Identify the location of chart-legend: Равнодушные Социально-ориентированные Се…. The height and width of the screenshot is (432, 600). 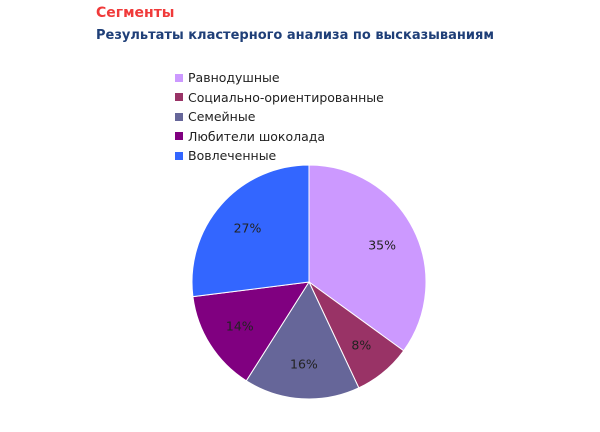
(279, 117).